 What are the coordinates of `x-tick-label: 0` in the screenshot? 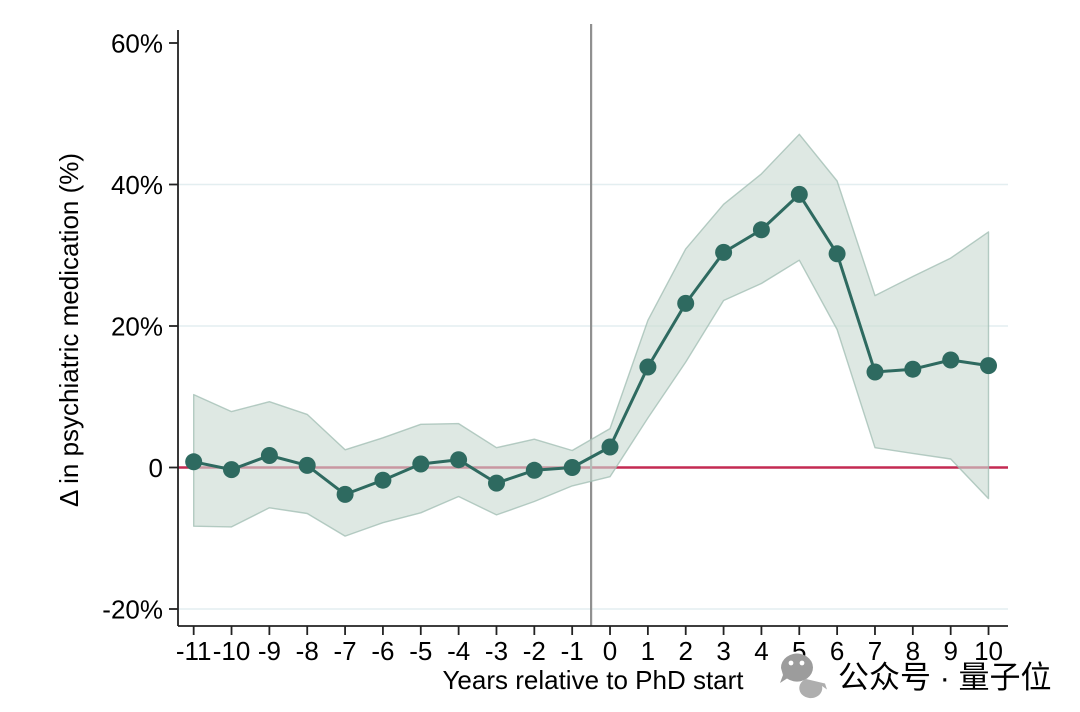 It's located at (610, 651).